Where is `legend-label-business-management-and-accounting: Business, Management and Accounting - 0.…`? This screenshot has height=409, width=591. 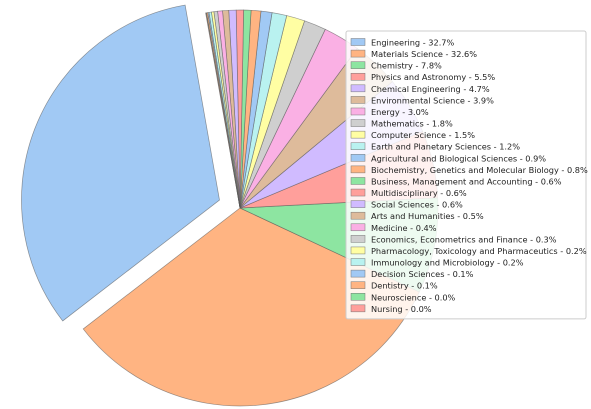 legend-label-business-management-and-accounting: Business, Management and Accounting - 0.… is located at coordinates (466, 181).